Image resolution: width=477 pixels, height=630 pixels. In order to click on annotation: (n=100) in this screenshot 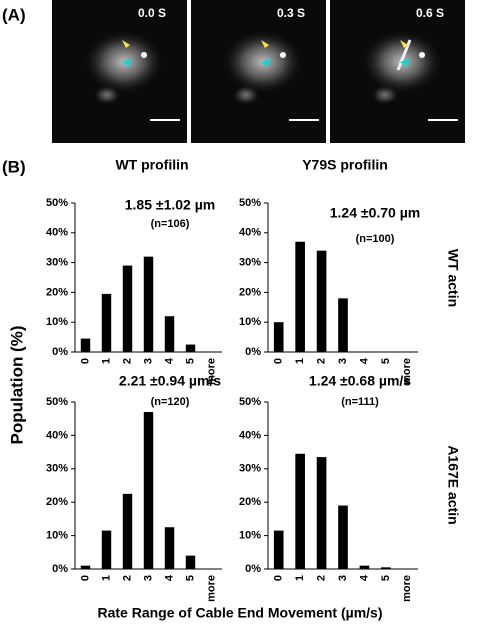, I will do `click(375, 239)`.